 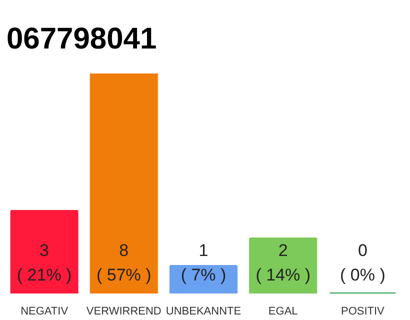 I want to click on x-tick-label: NEGATIV, so click(x=44, y=312).